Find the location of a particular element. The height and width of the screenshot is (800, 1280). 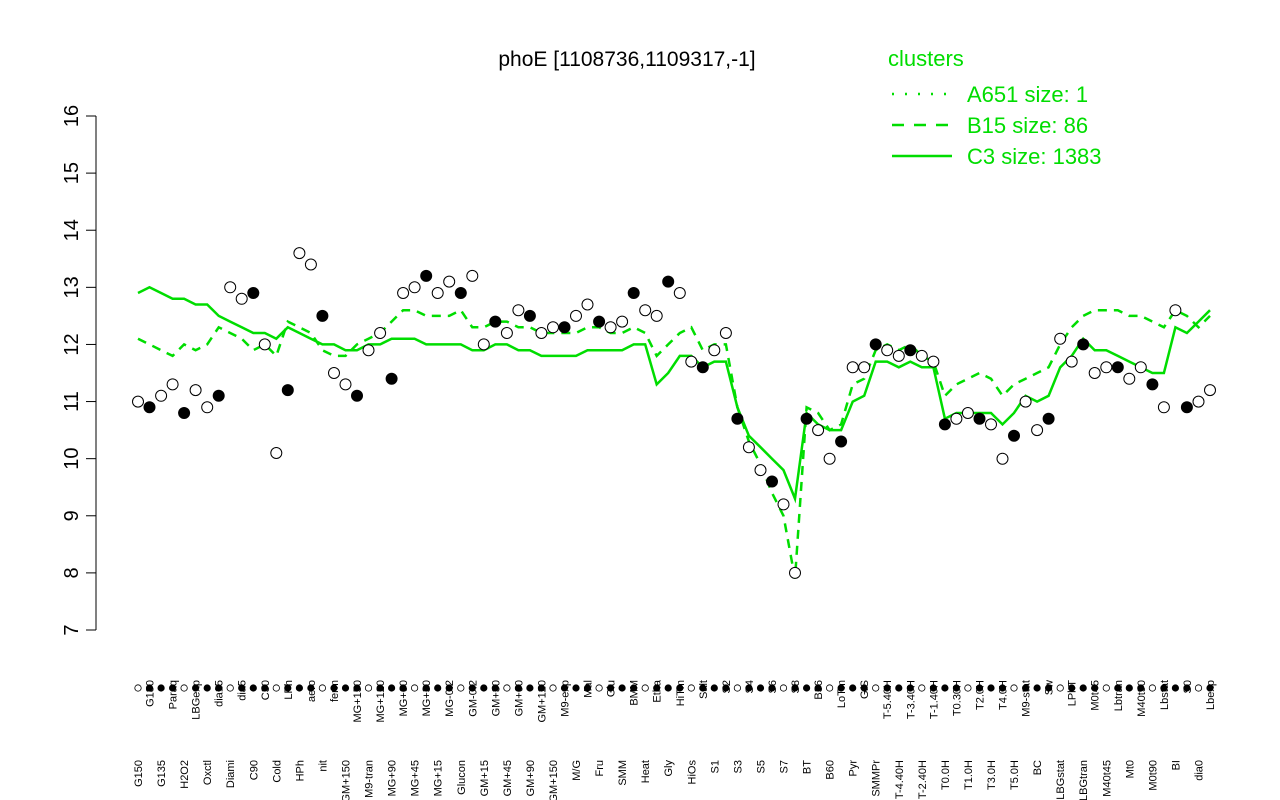

x-tick-label: T1.0H is located at coordinates (969, 775).